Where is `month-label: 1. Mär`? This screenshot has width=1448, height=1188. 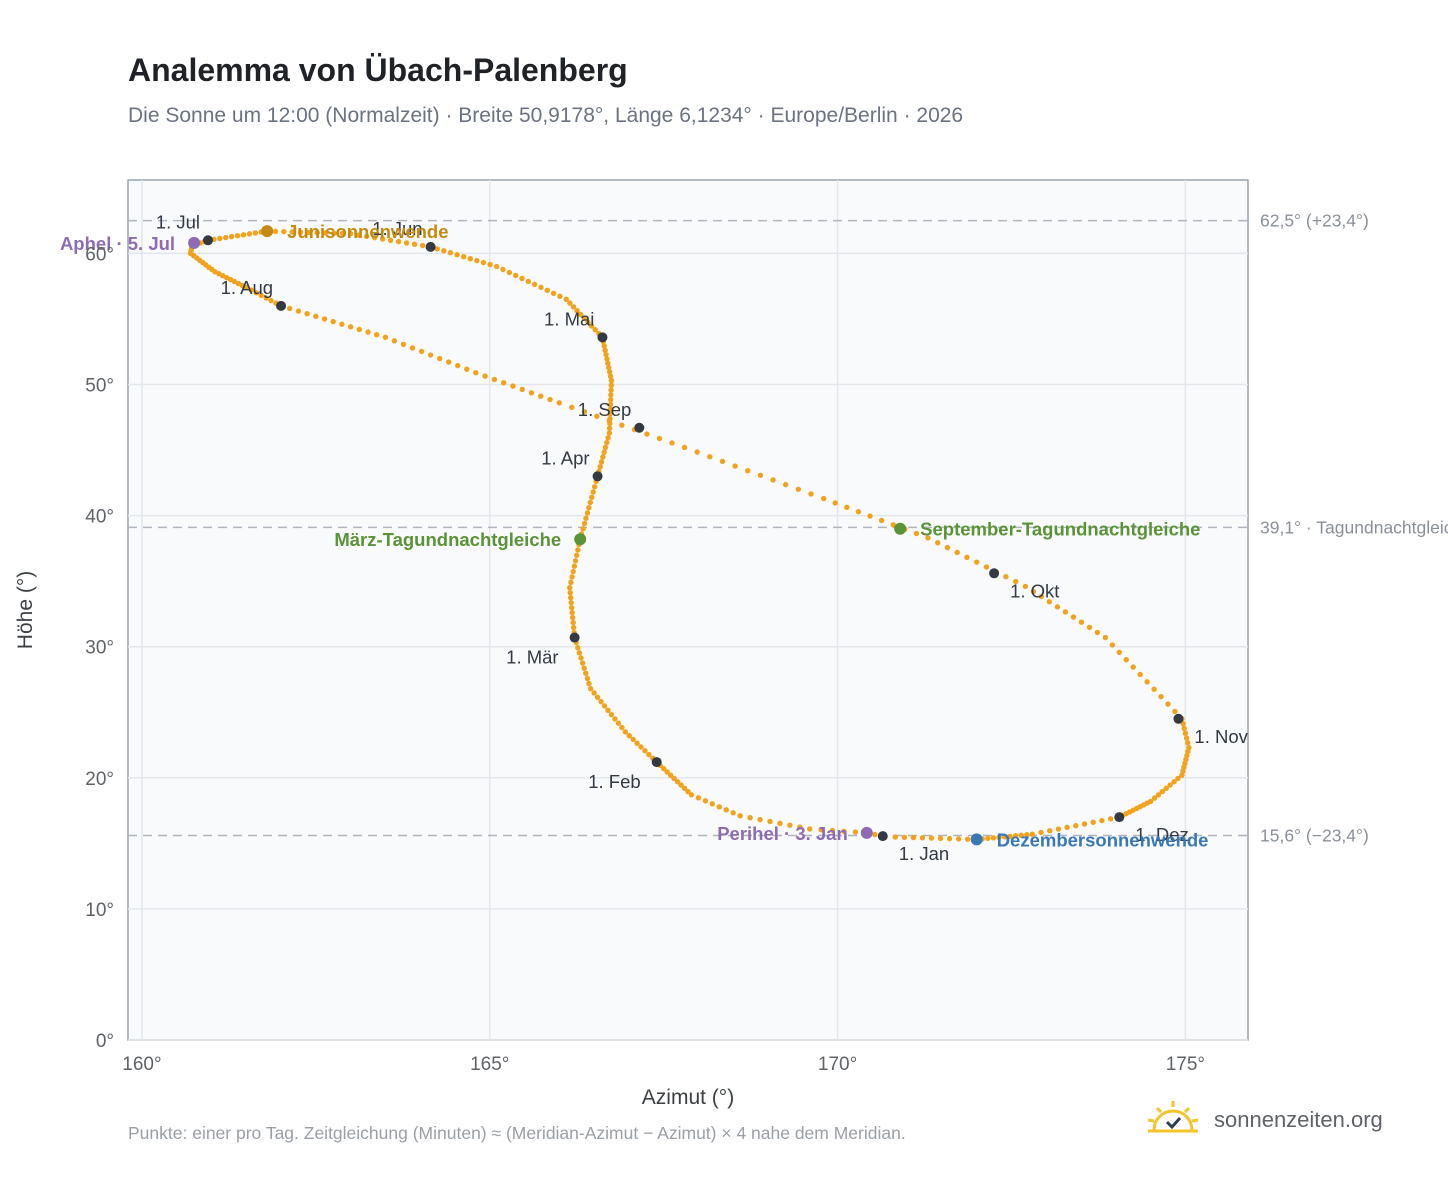 month-label: 1. Mär is located at coordinates (532, 657).